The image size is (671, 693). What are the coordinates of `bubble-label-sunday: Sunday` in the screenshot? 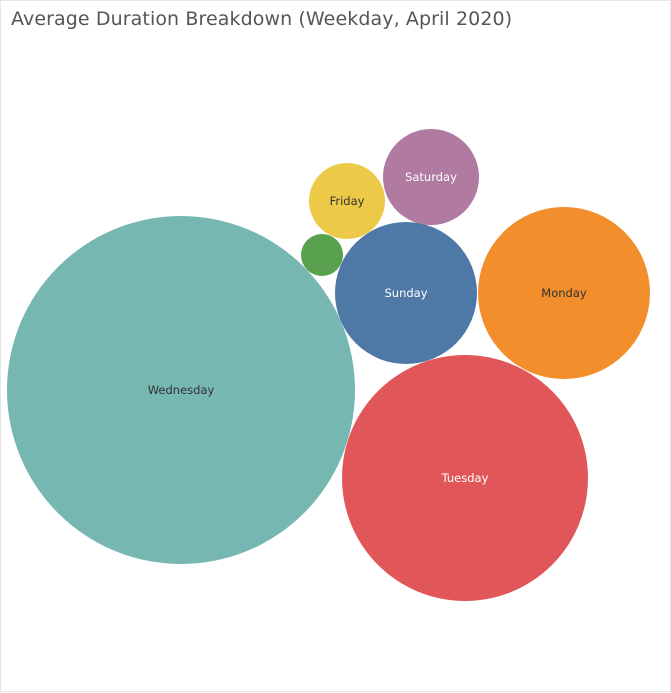 It's located at (405, 293).